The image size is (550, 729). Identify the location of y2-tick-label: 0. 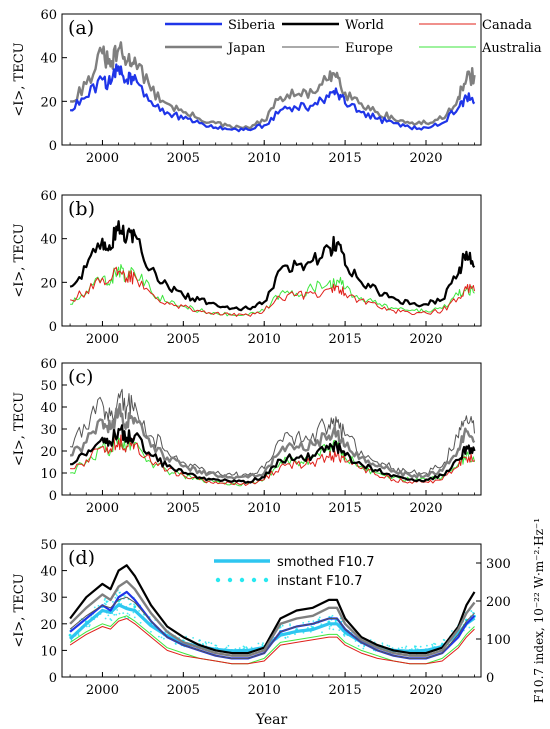
(490, 678).